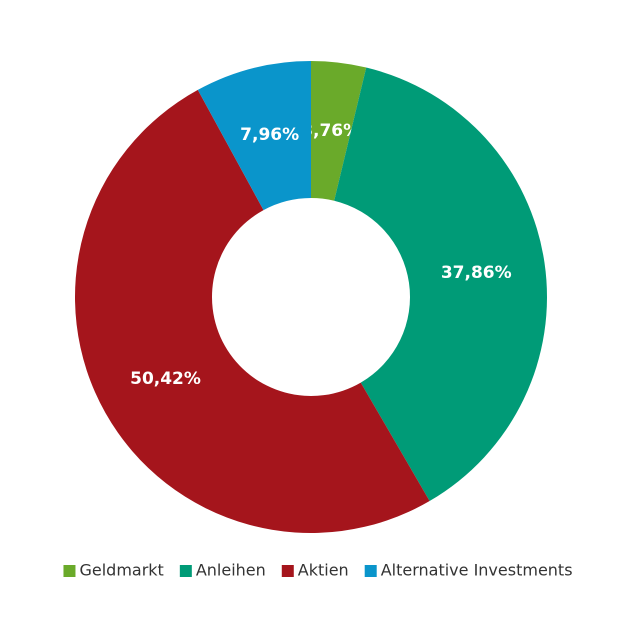 The width and height of the screenshot is (628, 628). I want to click on legend-label: Alternative Investments, so click(477, 570).